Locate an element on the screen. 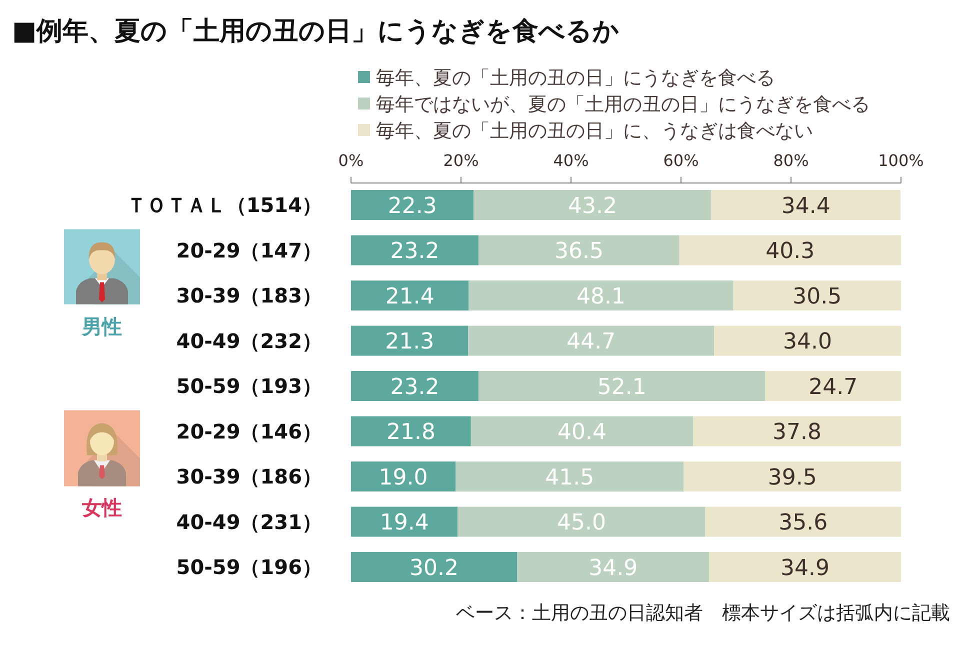 The height and width of the screenshot is (649, 960). data-label: 40.4 is located at coordinates (582, 433).